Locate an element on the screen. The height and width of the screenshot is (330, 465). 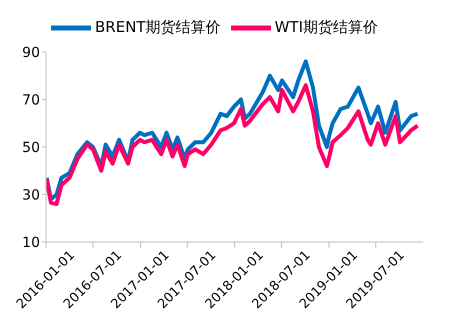
y-tick-label: 90 is located at coordinates (31, 52).